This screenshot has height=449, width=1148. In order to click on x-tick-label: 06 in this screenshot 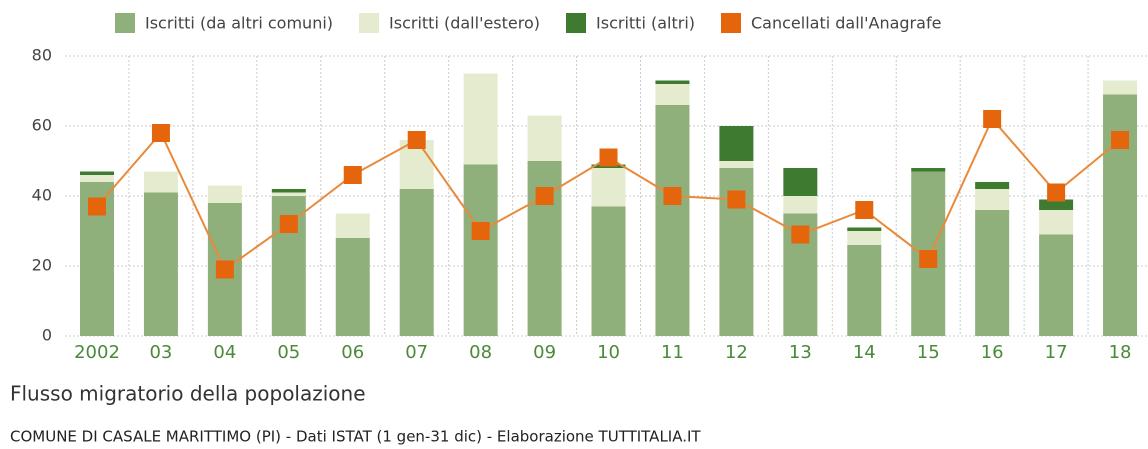, I will do `click(352, 352)`.